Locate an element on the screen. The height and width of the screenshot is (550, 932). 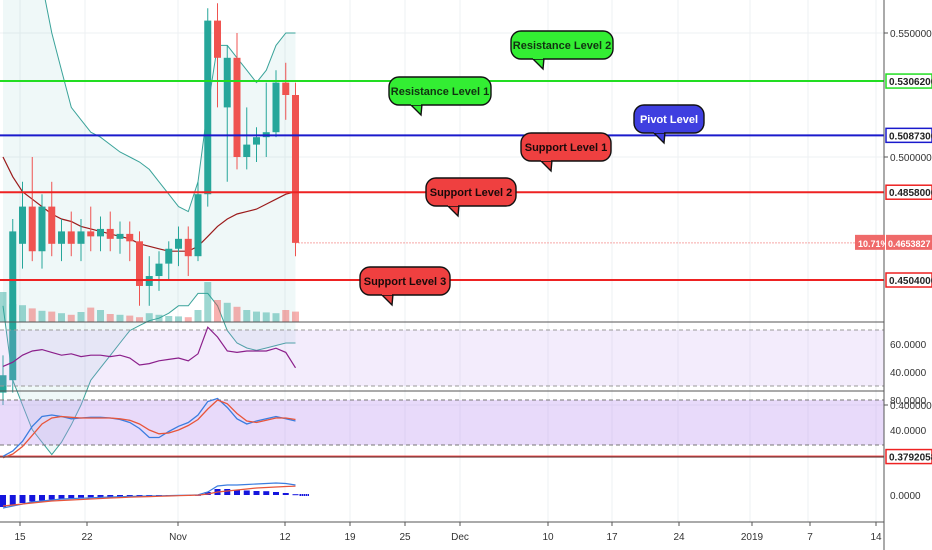
time-tick-label-5: 25 is located at coordinates (405, 537).